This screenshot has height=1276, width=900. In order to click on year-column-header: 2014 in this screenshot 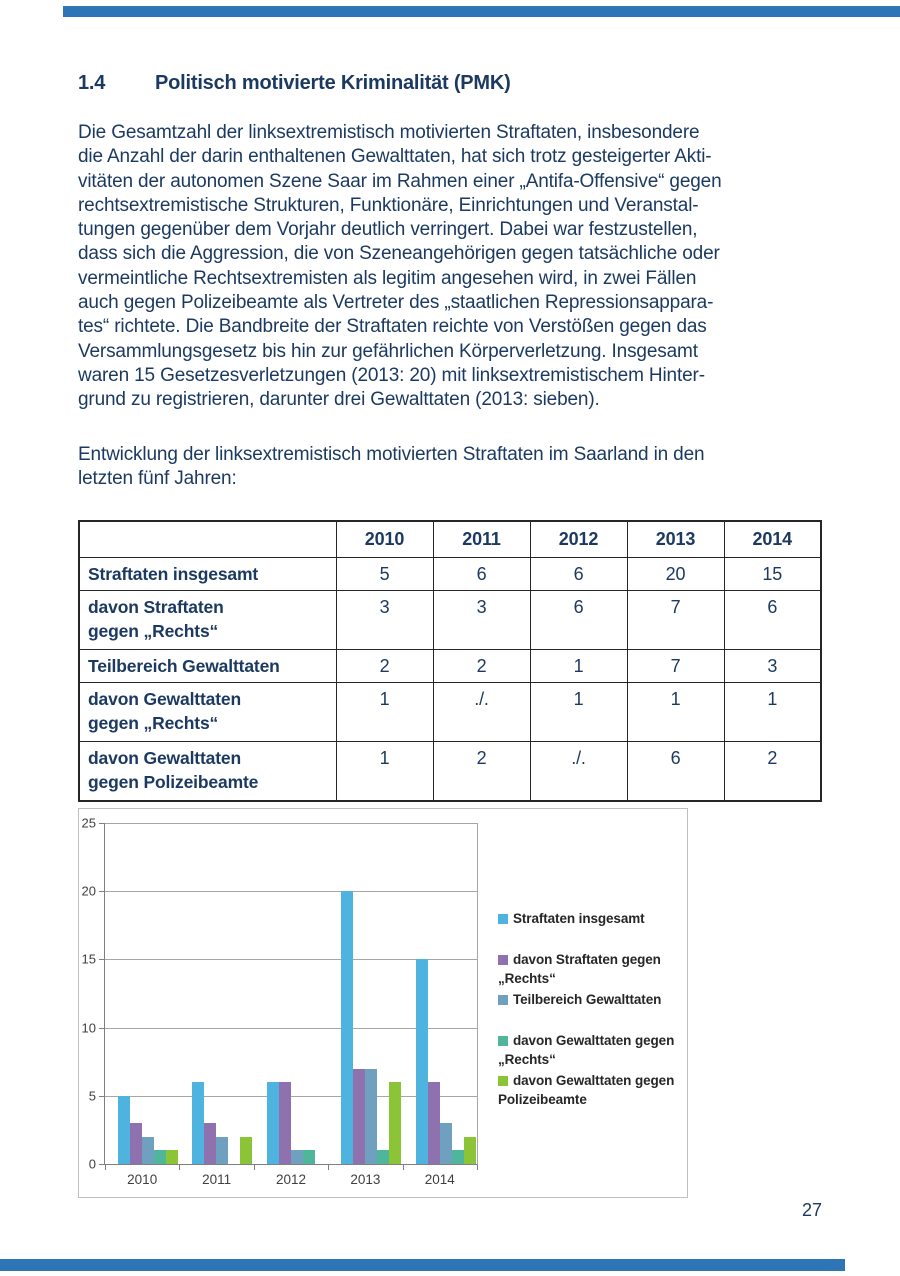, I will do `click(772, 539)`.